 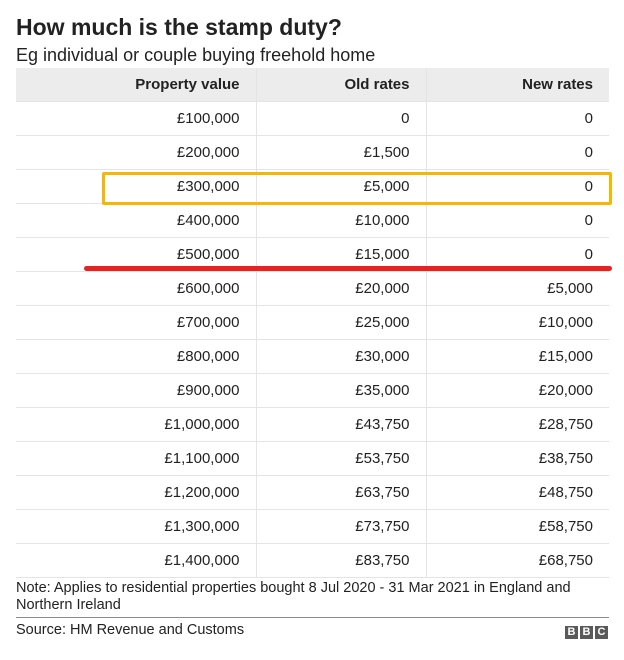 I want to click on cell-old-rate: £25,000, so click(x=341, y=322).